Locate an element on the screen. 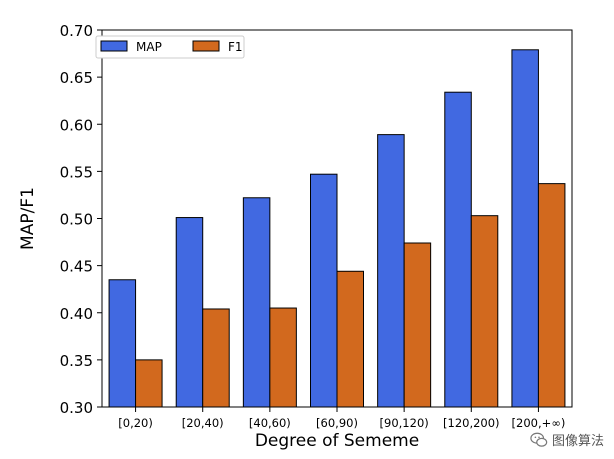 This screenshot has width=614, height=459. watermark: 图像算法 is located at coordinates (567, 439).